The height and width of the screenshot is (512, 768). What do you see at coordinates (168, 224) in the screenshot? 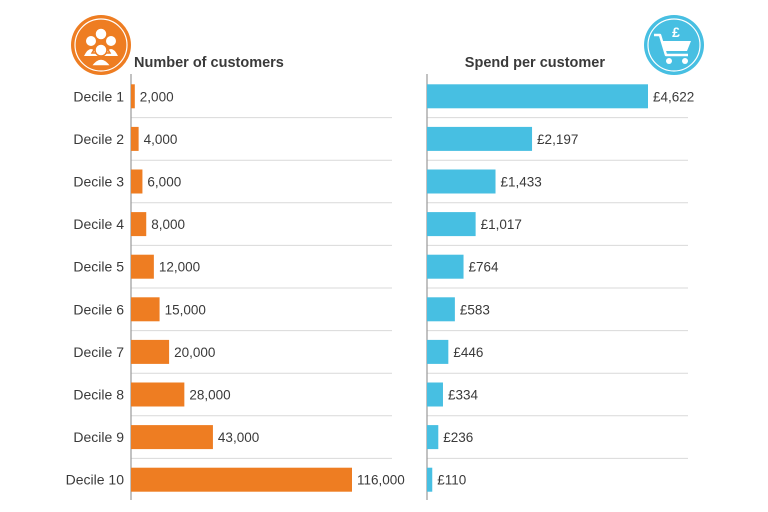
I see `data-label: 8,000` at bounding box center [168, 224].